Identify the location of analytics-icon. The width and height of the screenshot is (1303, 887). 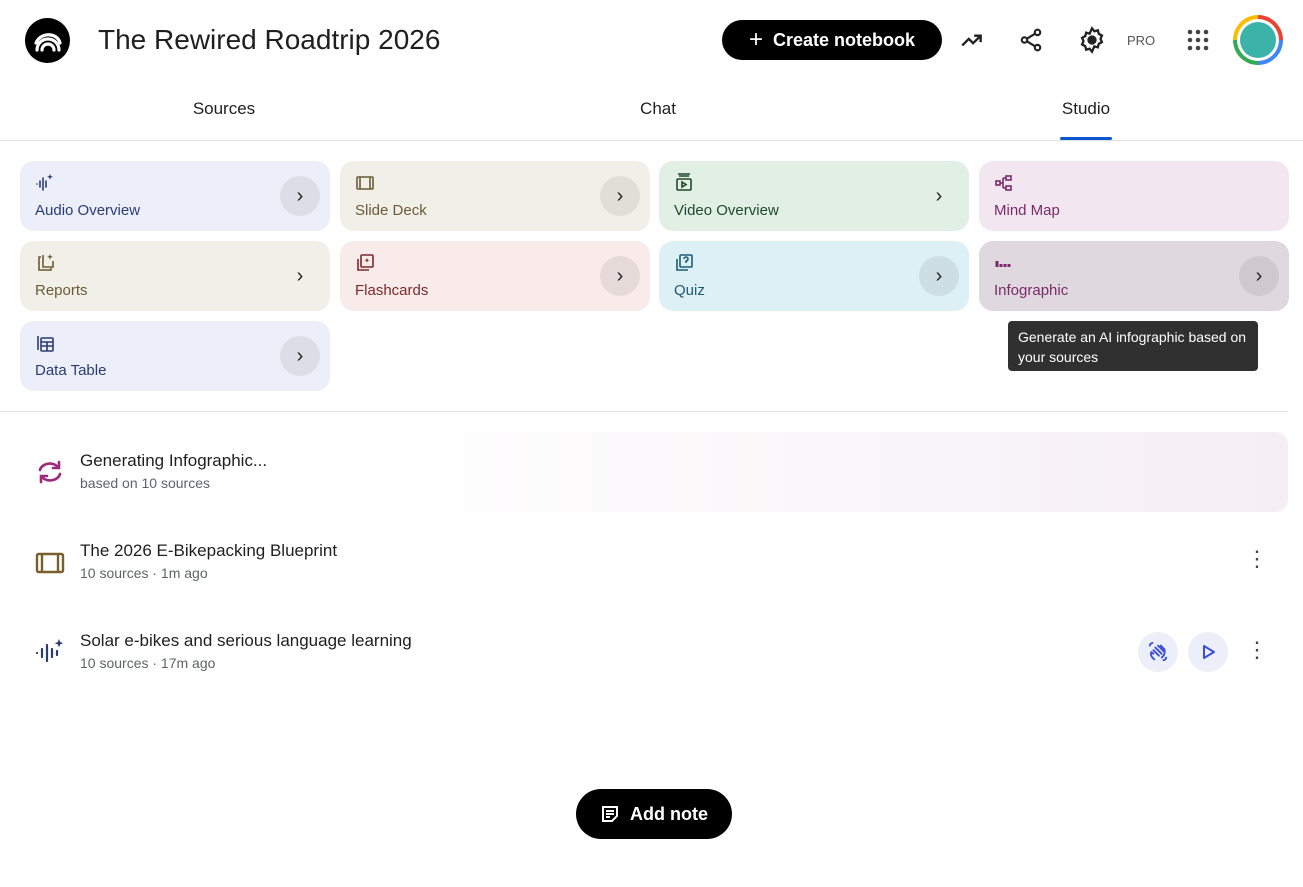
(972, 40).